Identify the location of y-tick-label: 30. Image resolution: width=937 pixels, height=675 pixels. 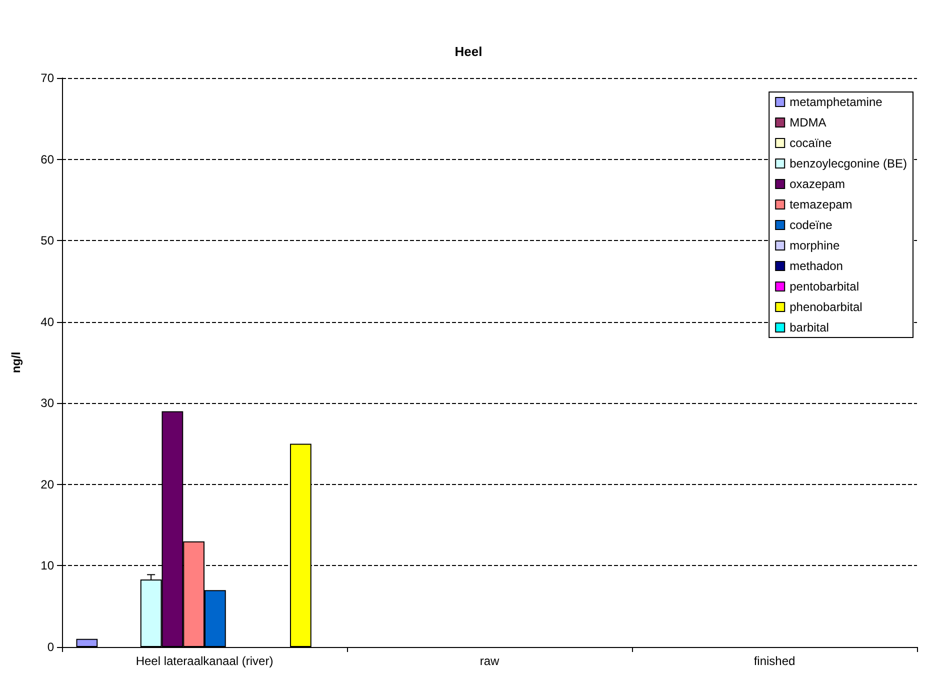
(47, 403).